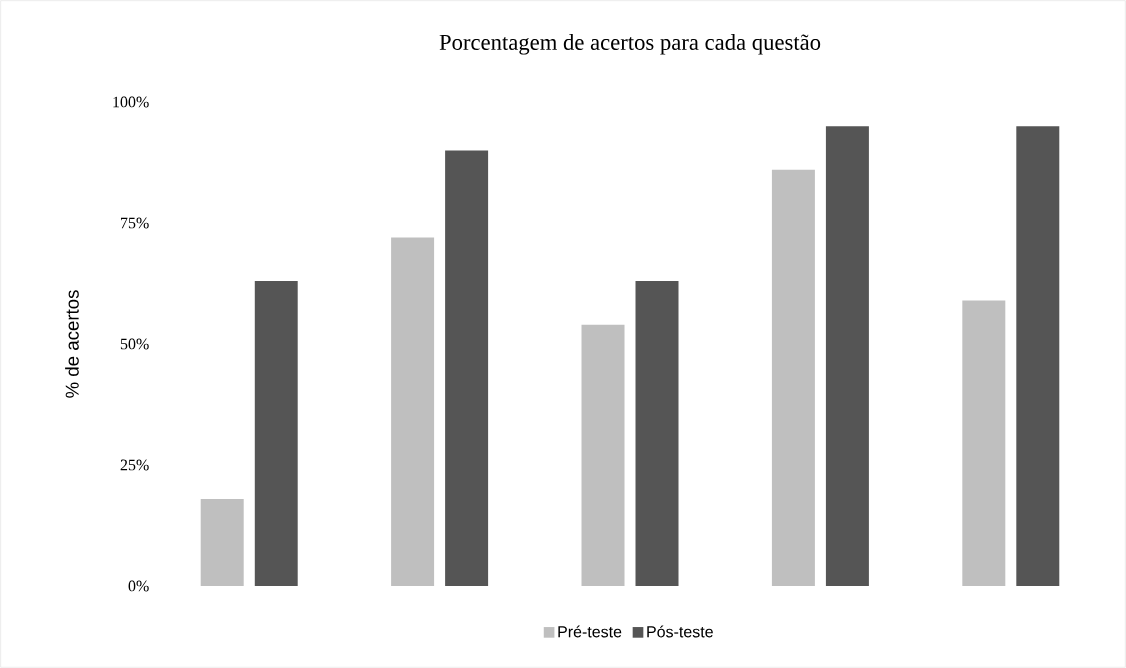  What do you see at coordinates (72, 344) in the screenshot?
I see `y-axis-title: % de acertos` at bounding box center [72, 344].